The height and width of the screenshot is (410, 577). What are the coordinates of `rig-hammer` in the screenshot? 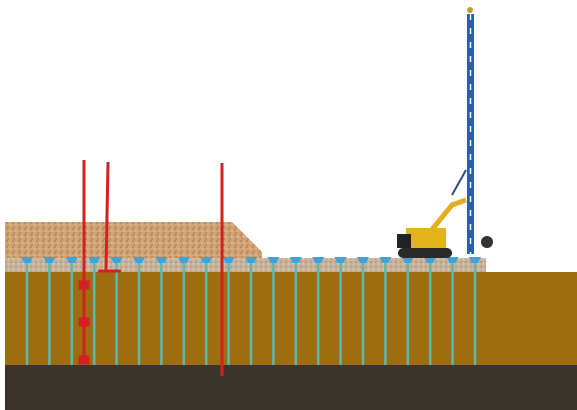 It's located at (487, 242).